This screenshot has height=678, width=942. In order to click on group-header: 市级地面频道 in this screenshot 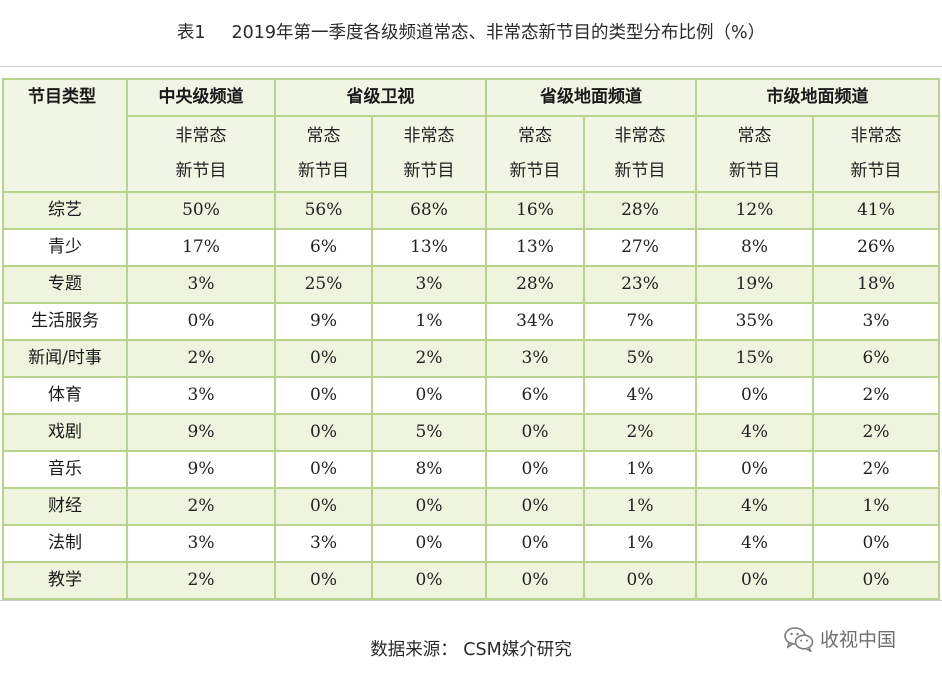, I will do `click(817, 97)`.